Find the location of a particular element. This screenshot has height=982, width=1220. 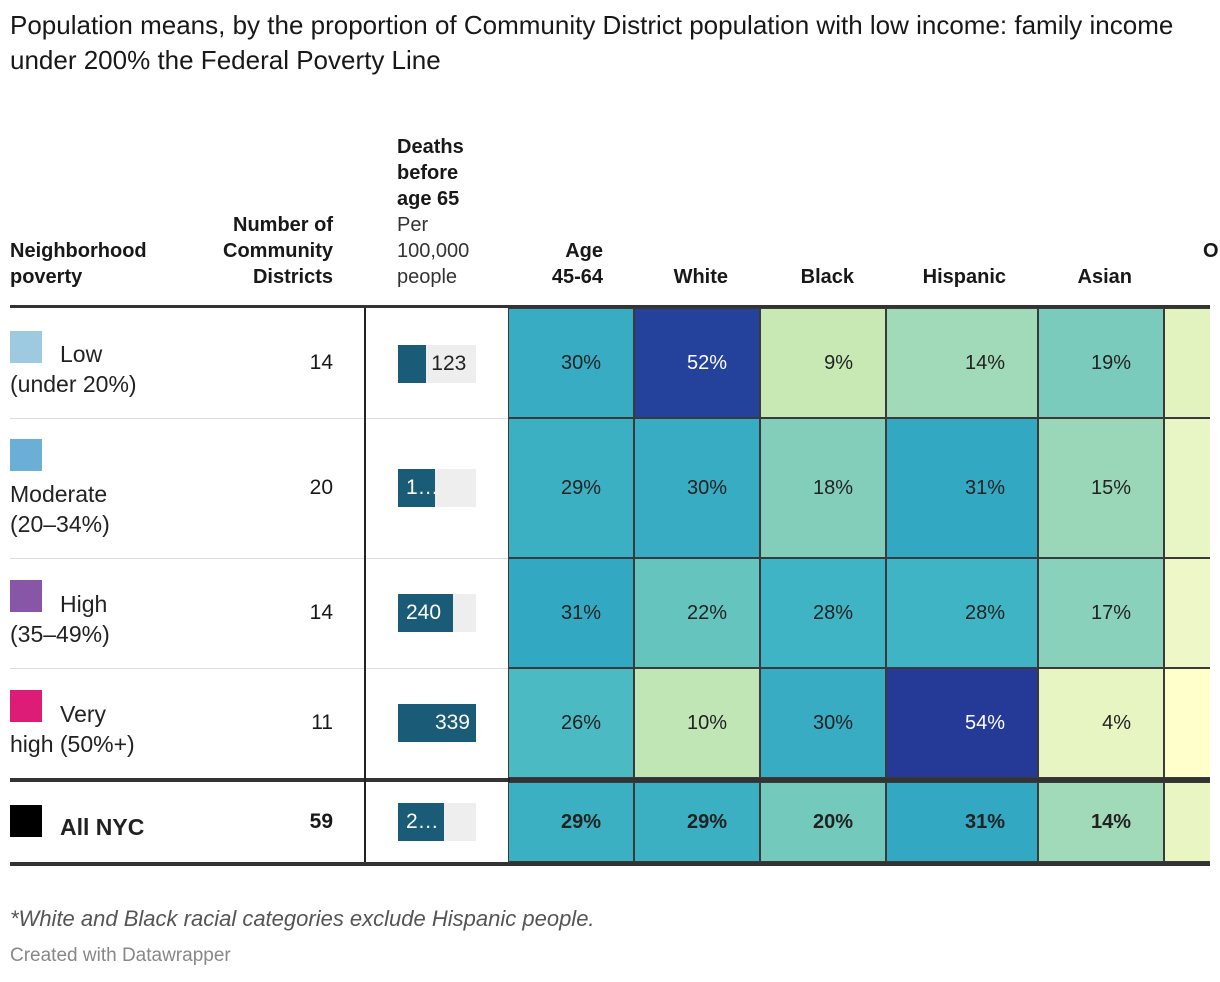

heatmap-cell-hispanic: 14% is located at coordinates (962, 363).